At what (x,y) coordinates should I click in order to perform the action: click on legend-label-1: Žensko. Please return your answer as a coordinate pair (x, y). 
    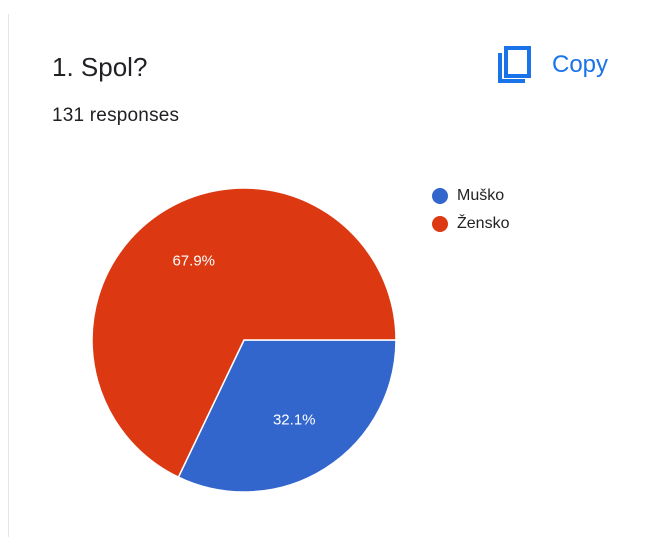
    Looking at the image, I should click on (483, 223).